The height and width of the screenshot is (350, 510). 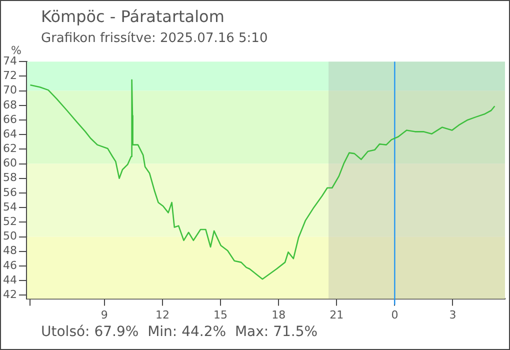 I want to click on y-tick-label: 48, so click(x=9, y=251).